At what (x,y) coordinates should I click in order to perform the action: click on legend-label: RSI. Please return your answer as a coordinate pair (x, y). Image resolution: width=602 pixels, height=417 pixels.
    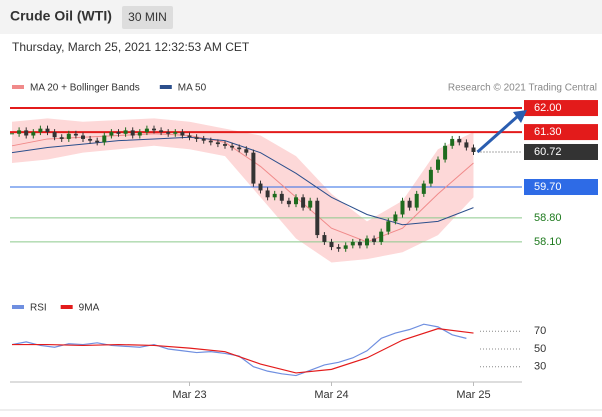
    Looking at the image, I should click on (38, 308).